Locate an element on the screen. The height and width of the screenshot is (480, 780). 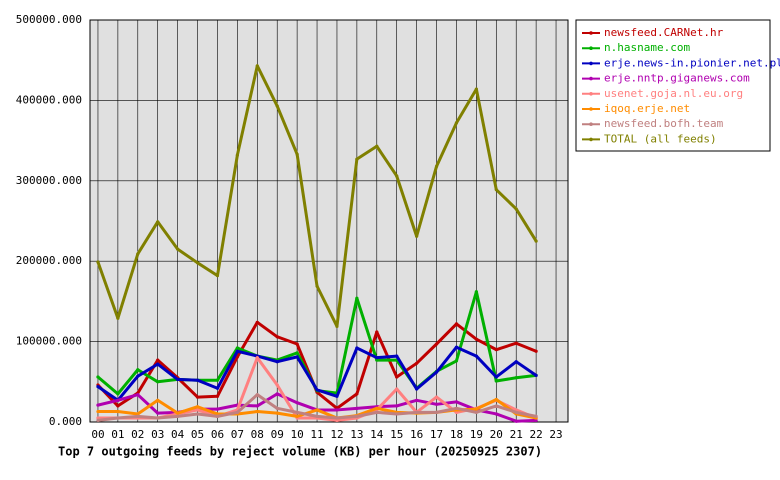
x-tick-label: 08 is located at coordinates (257, 434).